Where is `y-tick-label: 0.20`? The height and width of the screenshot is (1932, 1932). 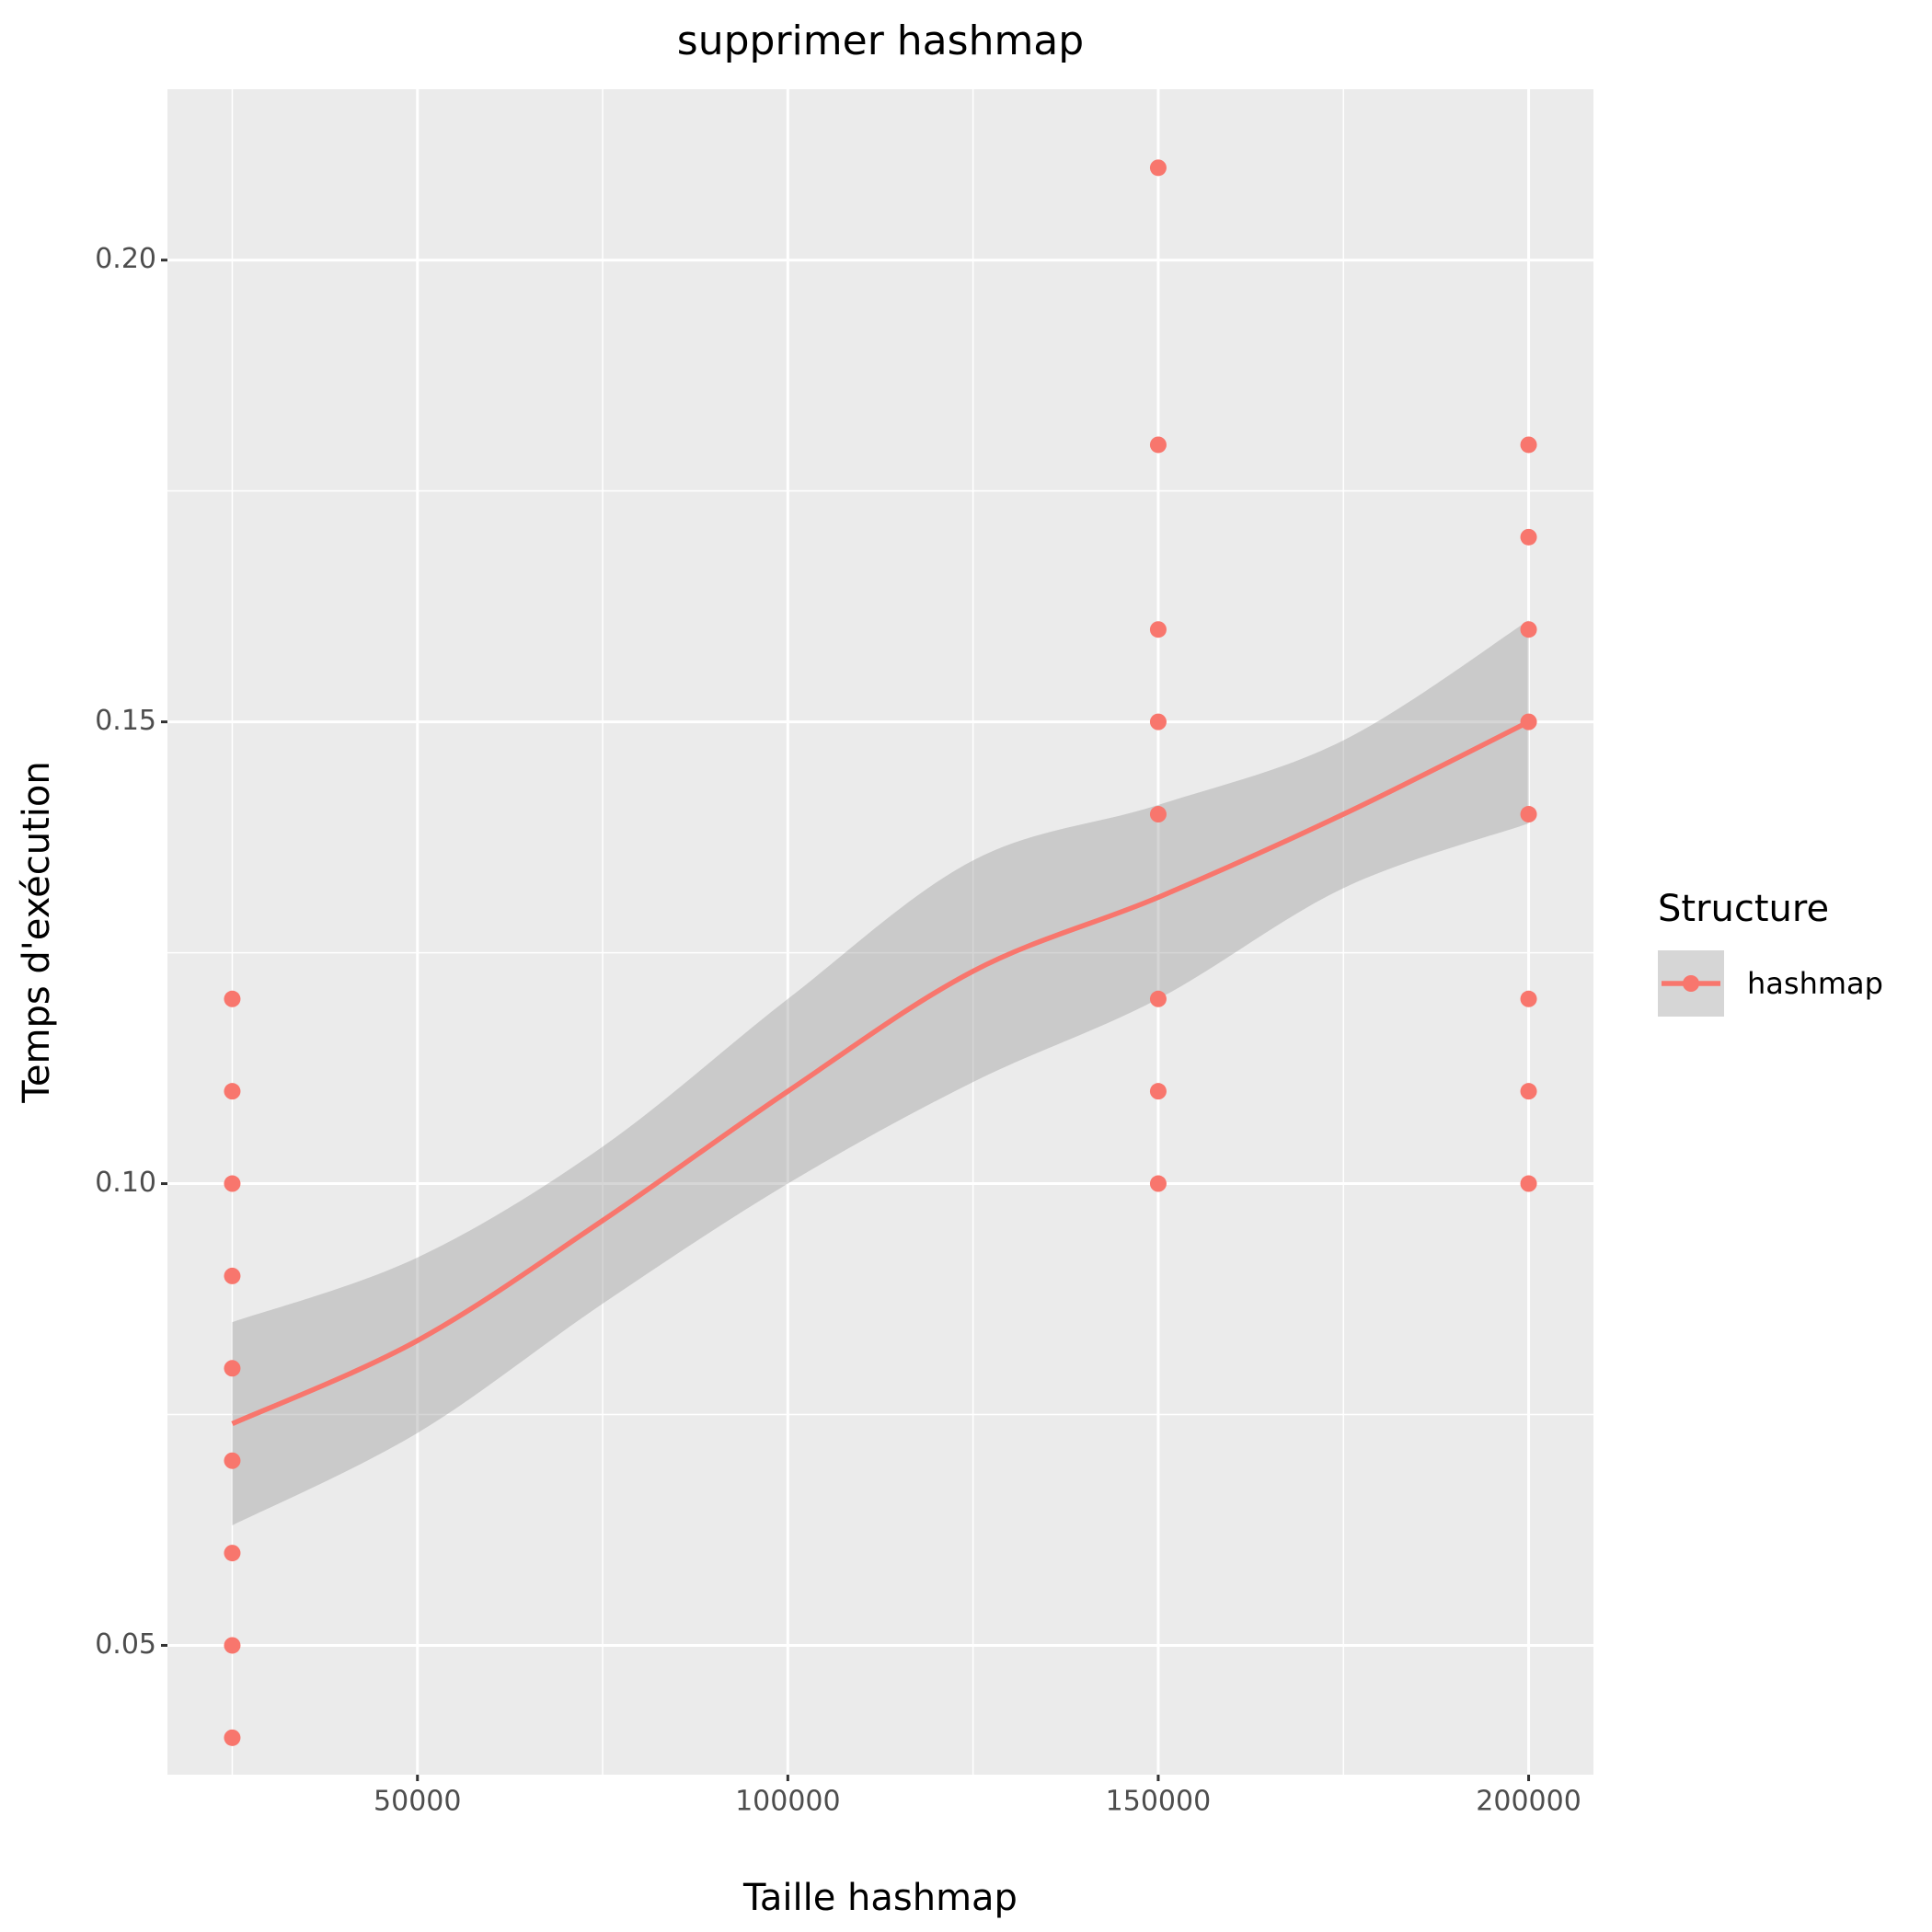 y-tick-label: 0.20 is located at coordinates (126, 259).